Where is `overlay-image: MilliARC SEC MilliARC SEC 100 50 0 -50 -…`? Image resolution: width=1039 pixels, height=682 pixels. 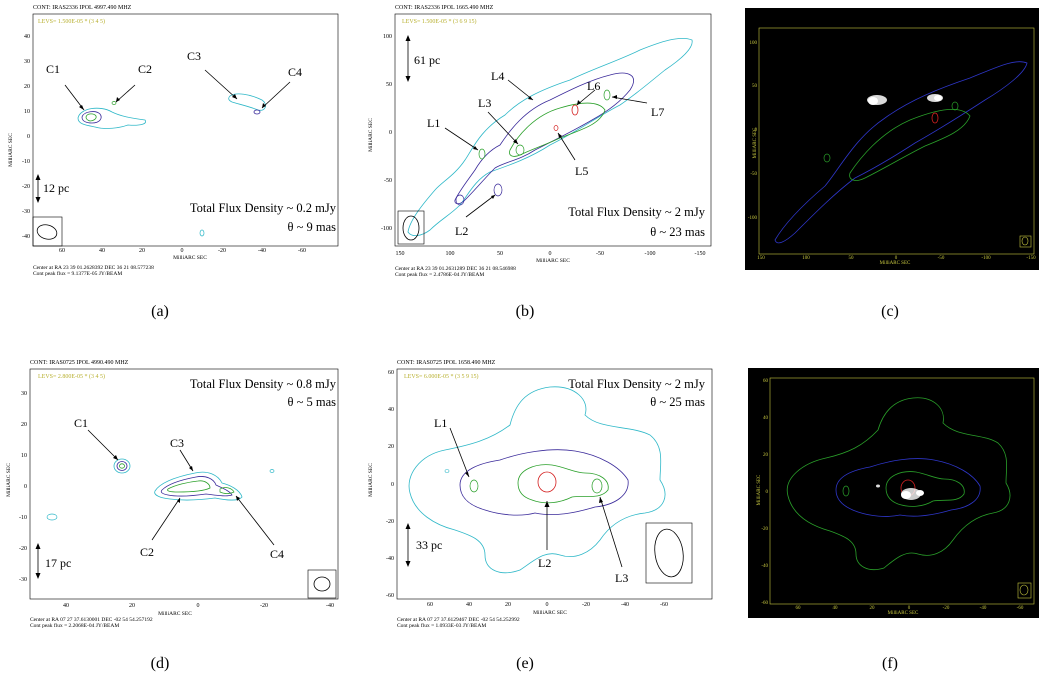
overlay-image: MilliARC SEC MilliARC SEC 100 50 0 -50 -… is located at coordinates (892, 139).